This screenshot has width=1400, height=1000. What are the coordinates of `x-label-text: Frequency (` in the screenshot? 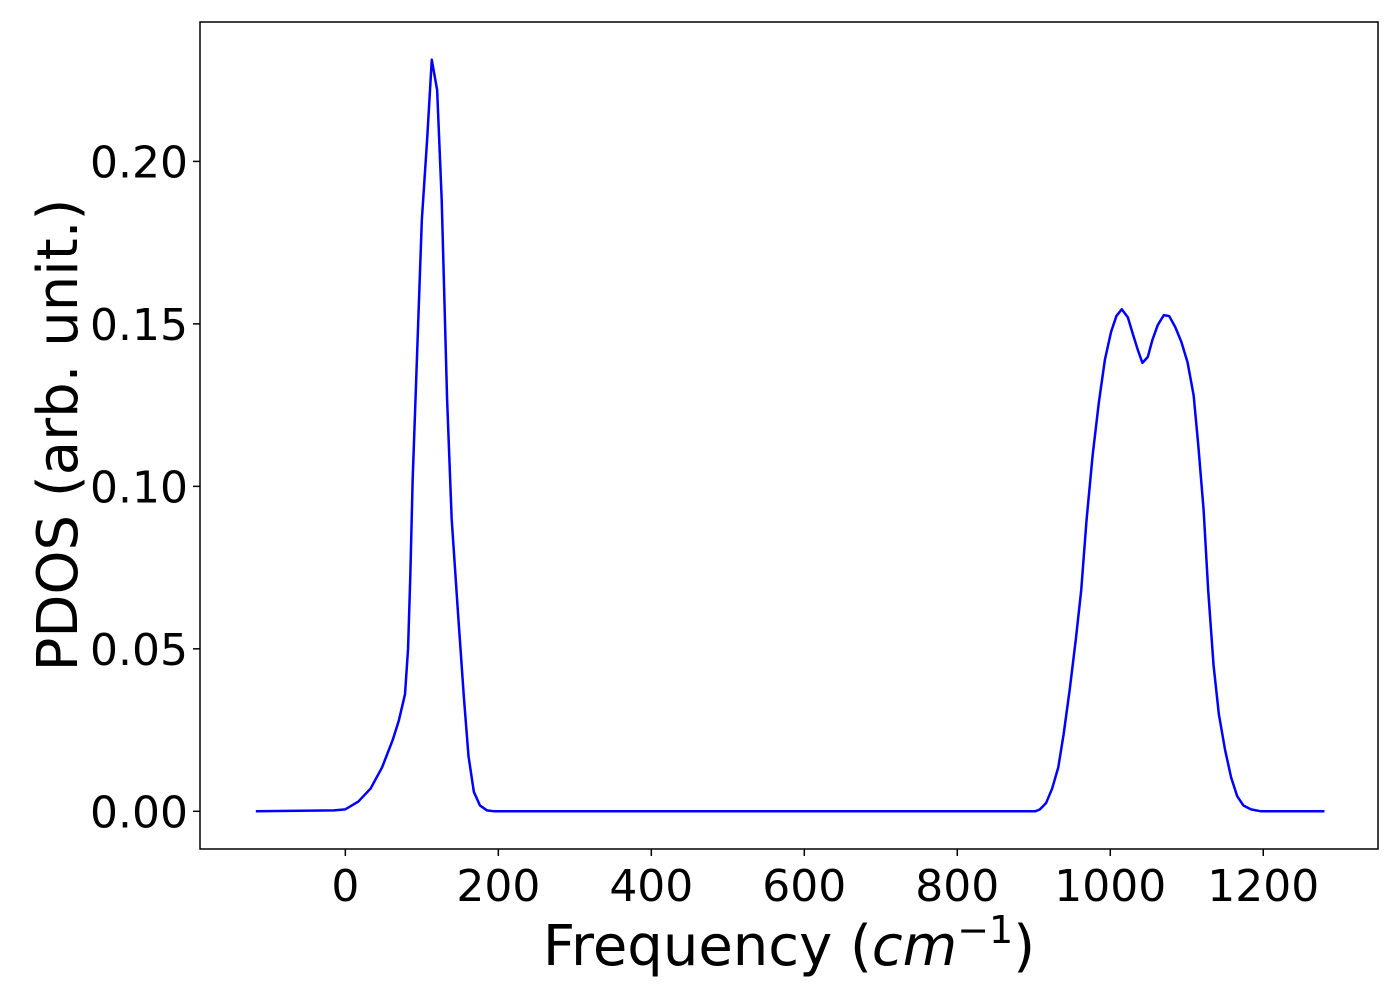 It's located at (707, 946).